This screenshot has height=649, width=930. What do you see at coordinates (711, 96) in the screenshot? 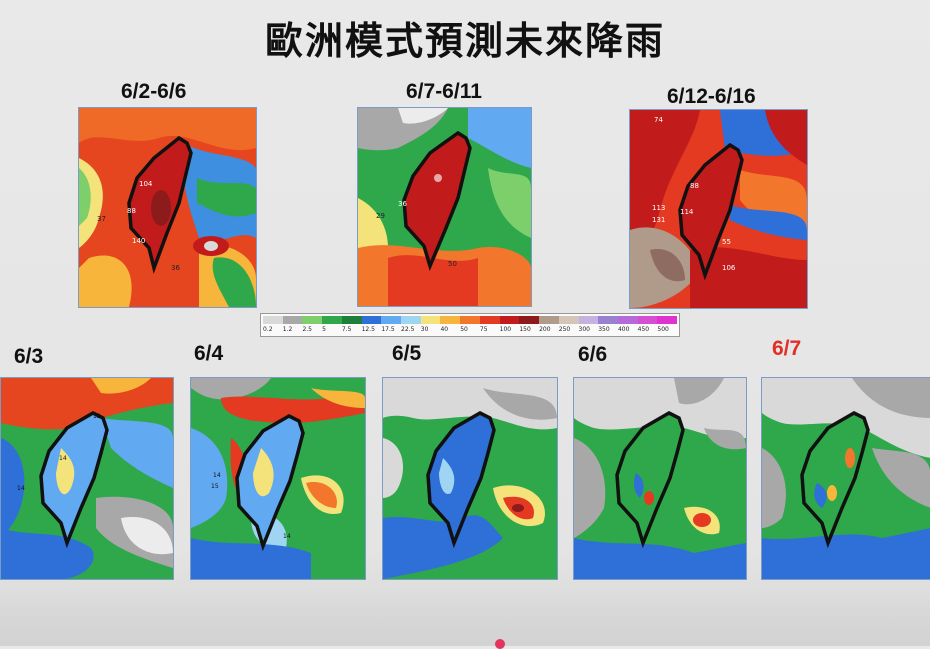
I see `period-label-3: 6/12-6/16` at bounding box center [711, 96].